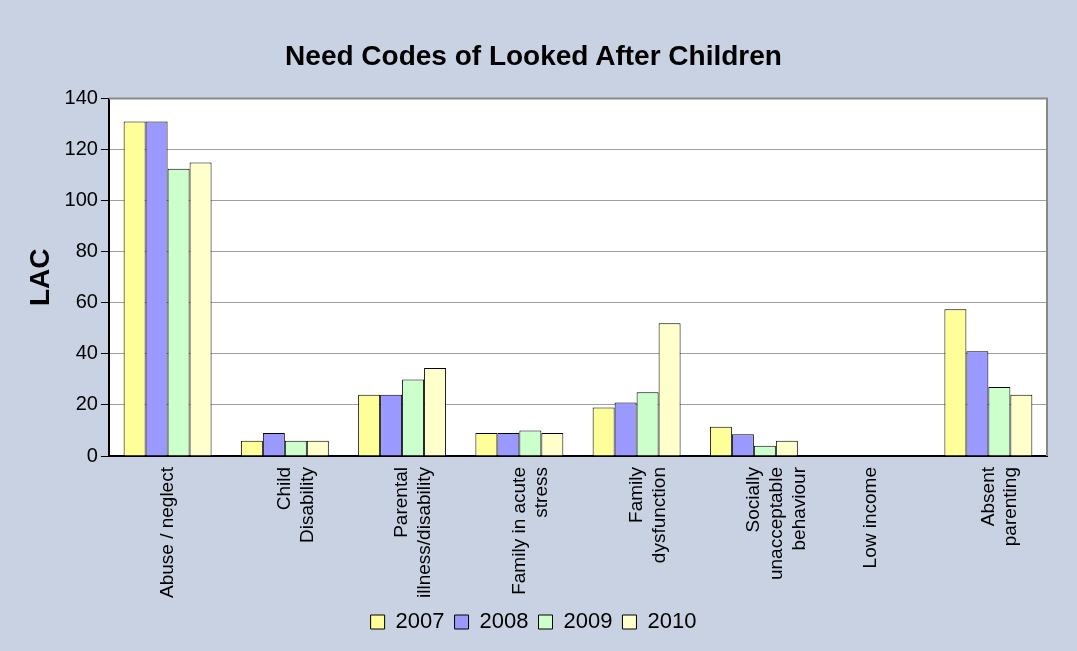 The height and width of the screenshot is (651, 1077). Describe the element at coordinates (775, 523) in the screenshot. I see `x-tick-label: Socially unacceptable behaviour` at that location.